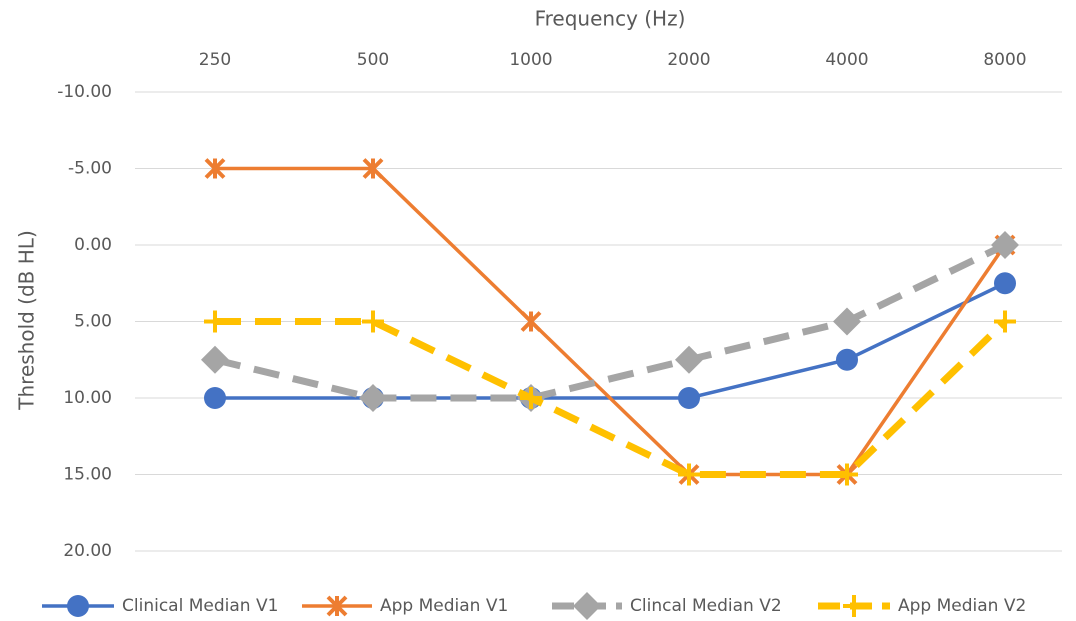 The image size is (1076, 621). I want to click on y-tick-label: -10.00, so click(84, 92).